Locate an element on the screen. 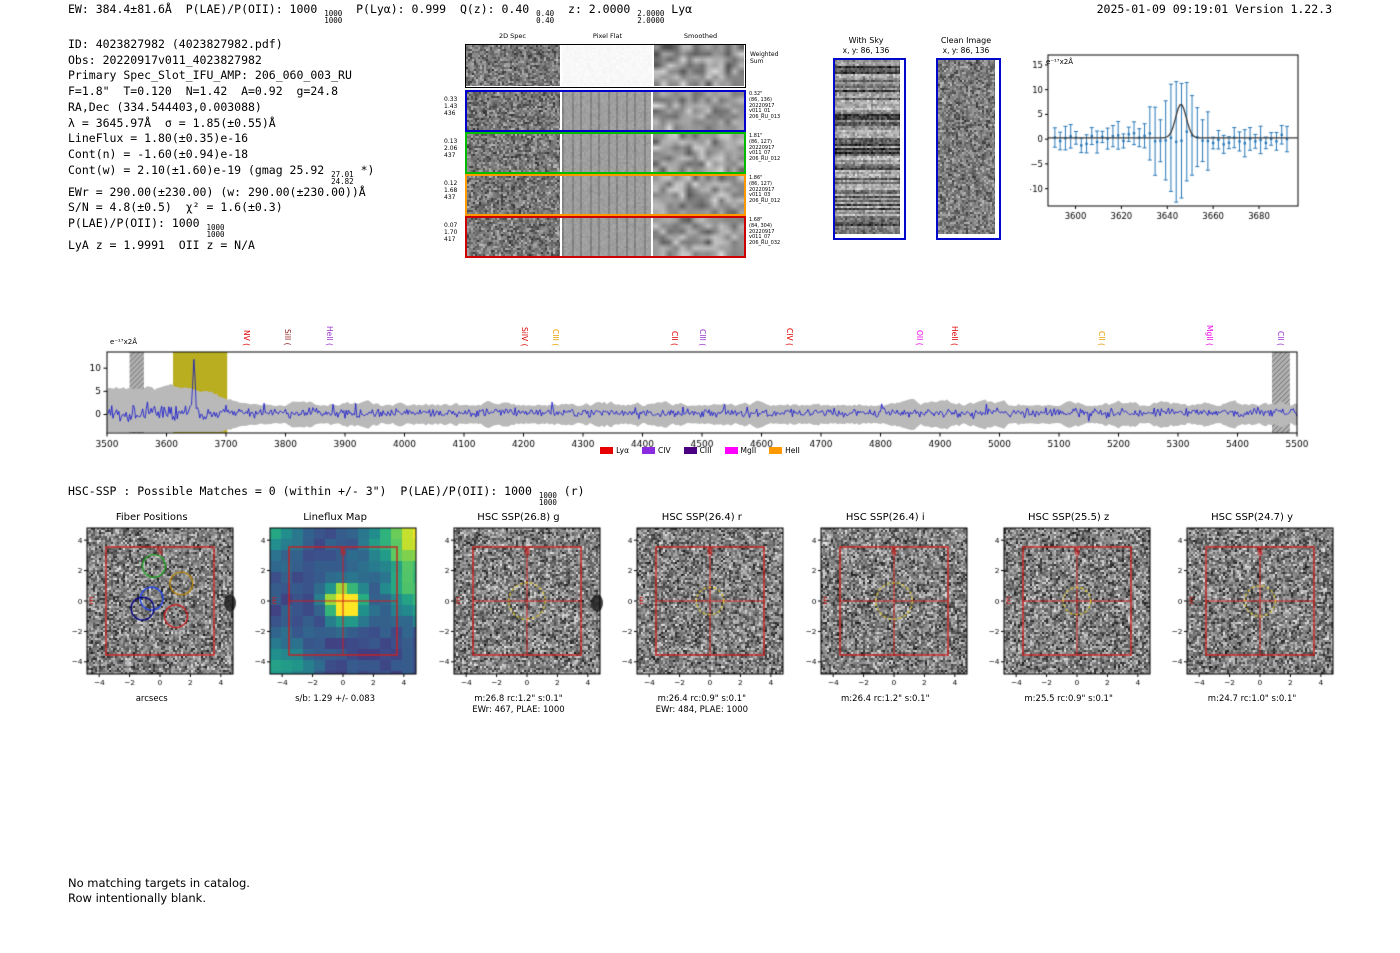  emission-line-label-CIII: CIII ( is located at coordinates (703, 337).